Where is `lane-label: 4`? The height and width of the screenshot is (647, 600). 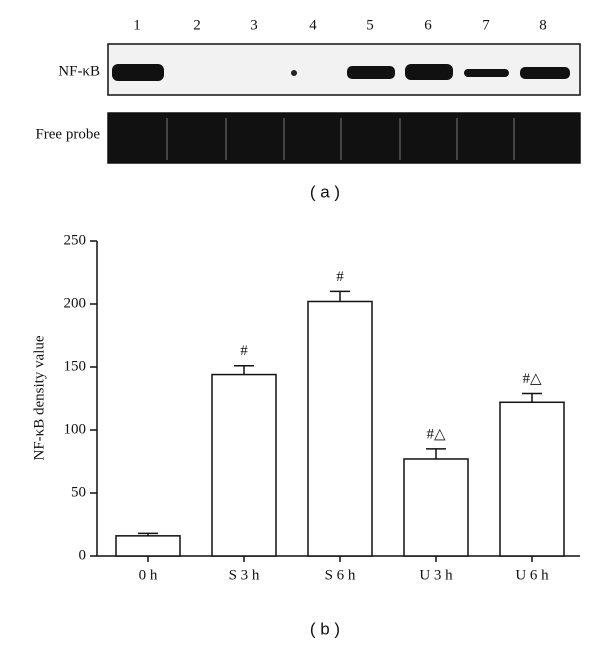 lane-label: 4 is located at coordinates (313, 25).